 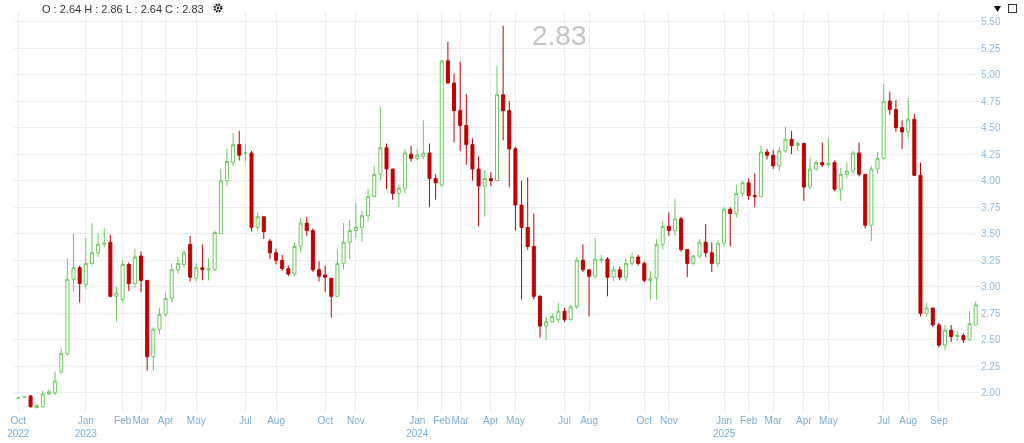 I want to click on y-tick-label: 2.75, so click(x=991, y=313).